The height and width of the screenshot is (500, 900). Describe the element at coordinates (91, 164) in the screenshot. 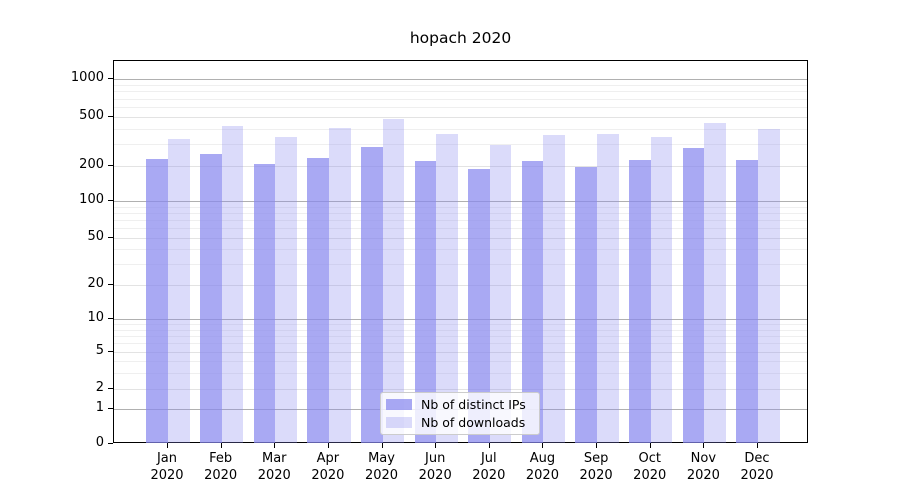

I see `y-tick-label: 200` at that location.